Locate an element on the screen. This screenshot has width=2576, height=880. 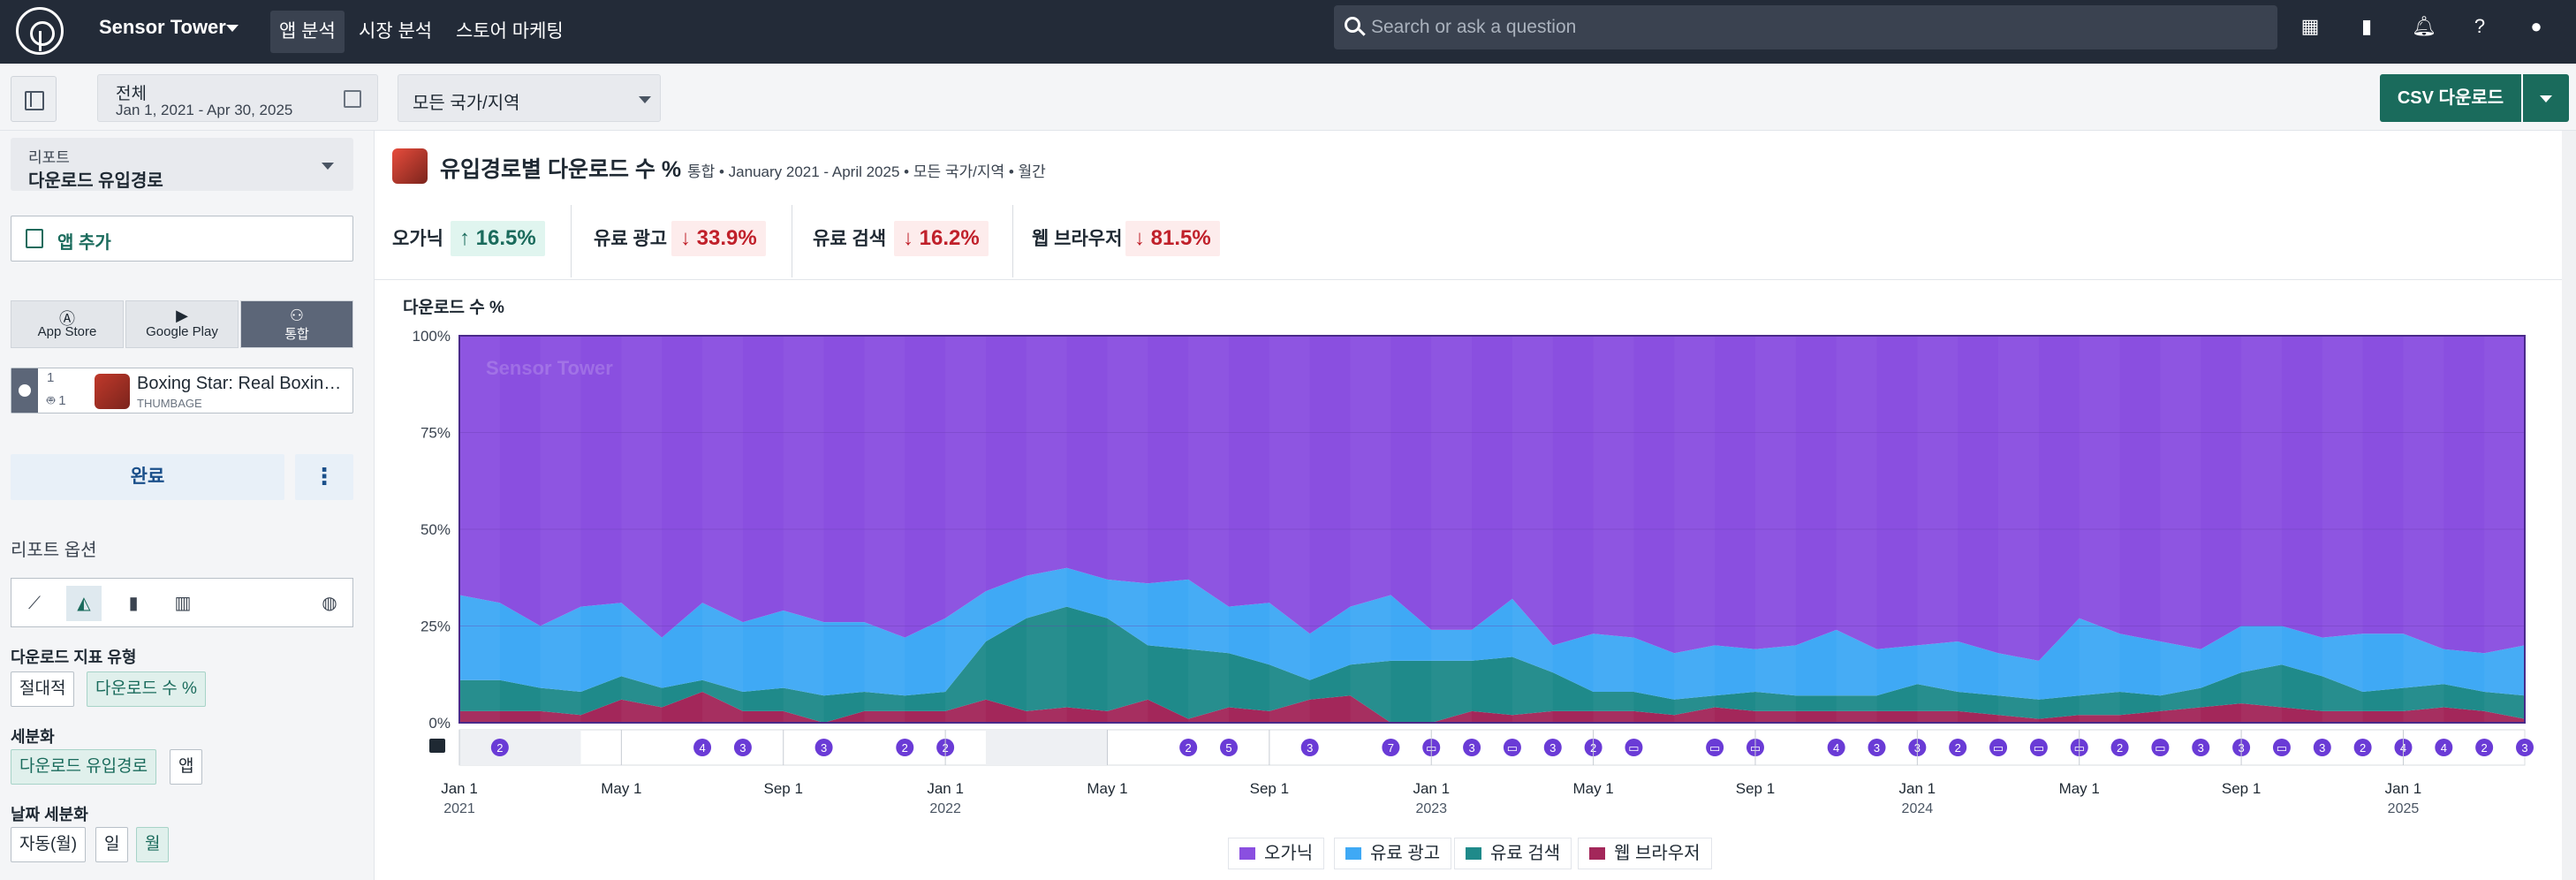
comment-icon is located at coordinates (437, 746).